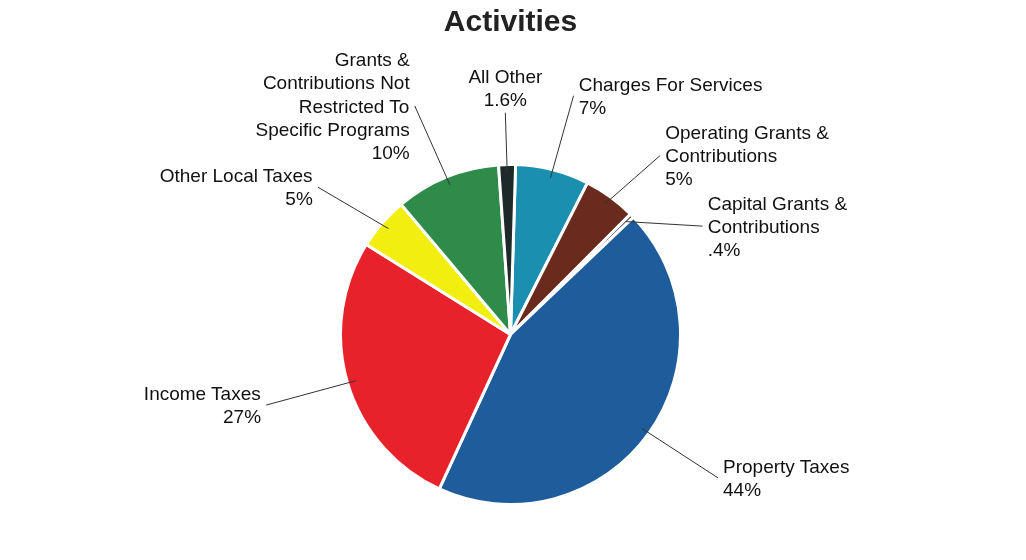 The width and height of the screenshot is (1026, 560). What do you see at coordinates (390, 152) in the screenshot?
I see `data-label: 10%` at bounding box center [390, 152].